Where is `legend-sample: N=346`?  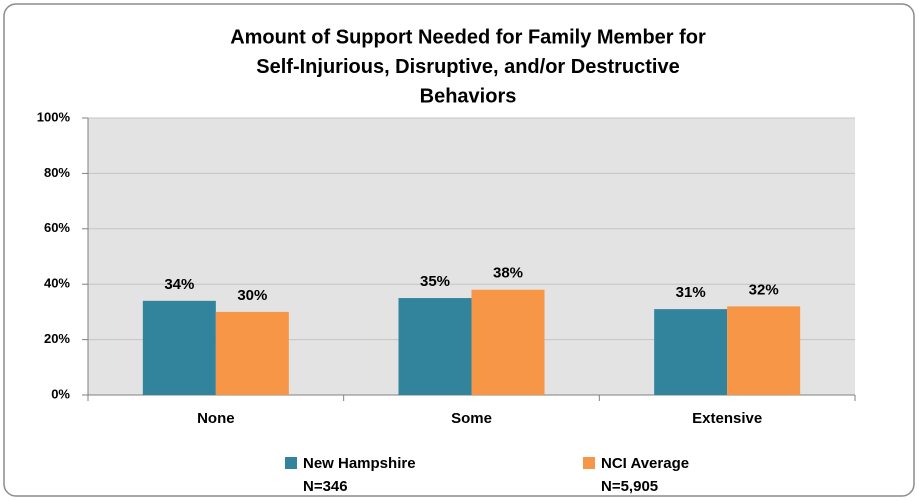 legend-sample: N=346 is located at coordinates (325, 486).